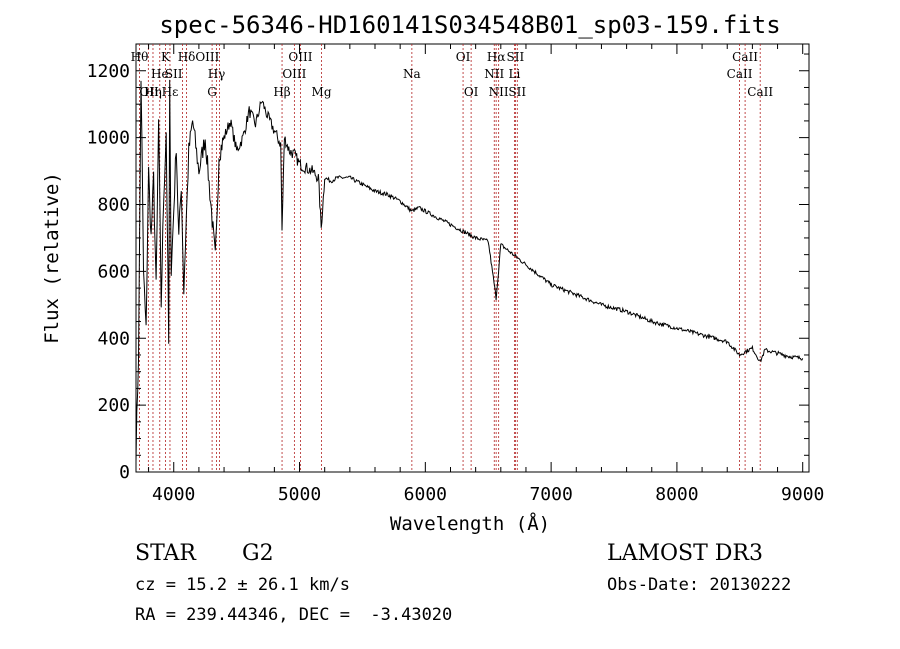 The width and height of the screenshot is (900, 649). I want to click on line-label: Hθ, so click(140, 57).